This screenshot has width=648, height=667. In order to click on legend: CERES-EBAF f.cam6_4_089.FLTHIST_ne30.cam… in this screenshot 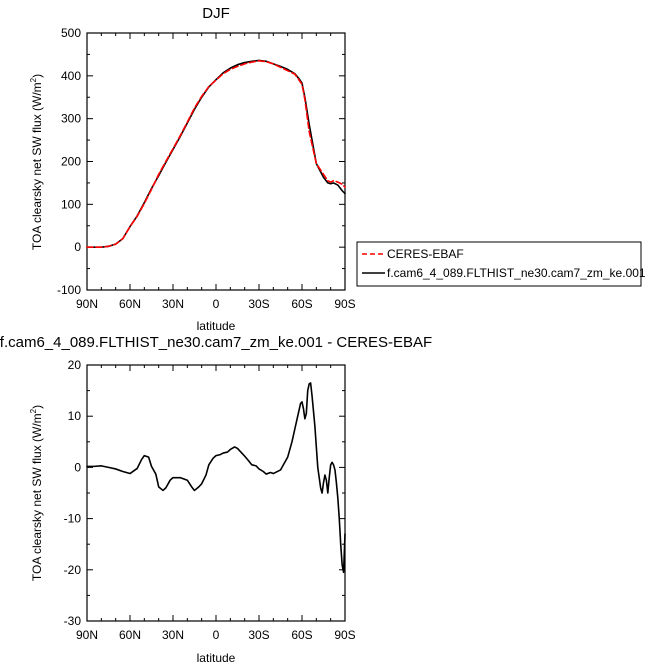, I will do `click(501, 264)`.